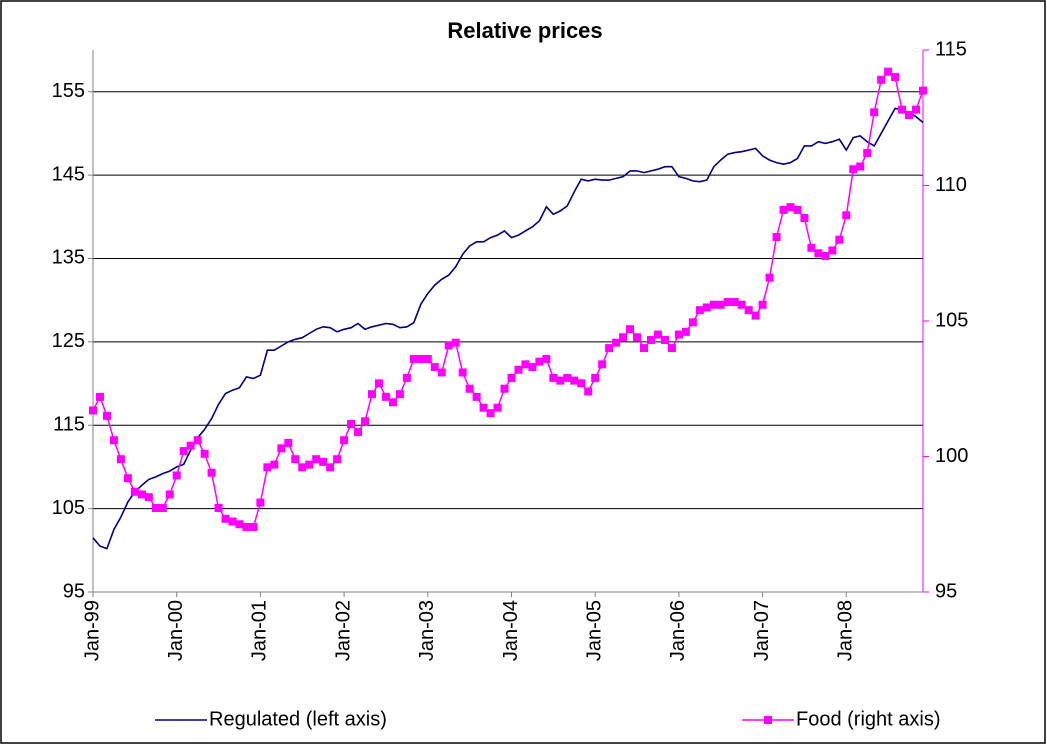 This screenshot has height=745, width=1047. What do you see at coordinates (846, 630) in the screenshot?
I see `x-tick-label: Jan-08` at bounding box center [846, 630].